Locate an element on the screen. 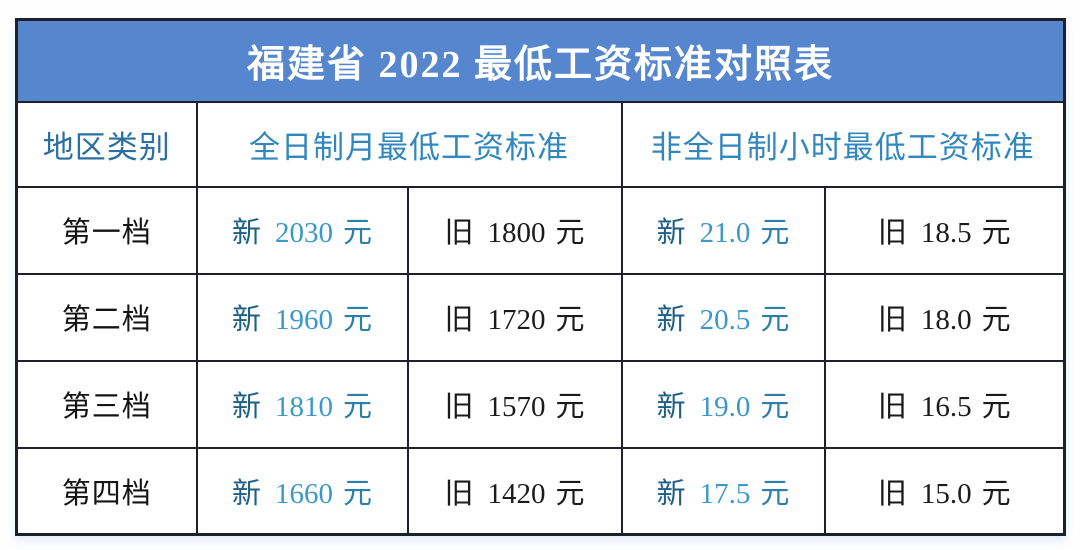  hourly-old-cell: 旧 18.5 元 is located at coordinates (944, 230).